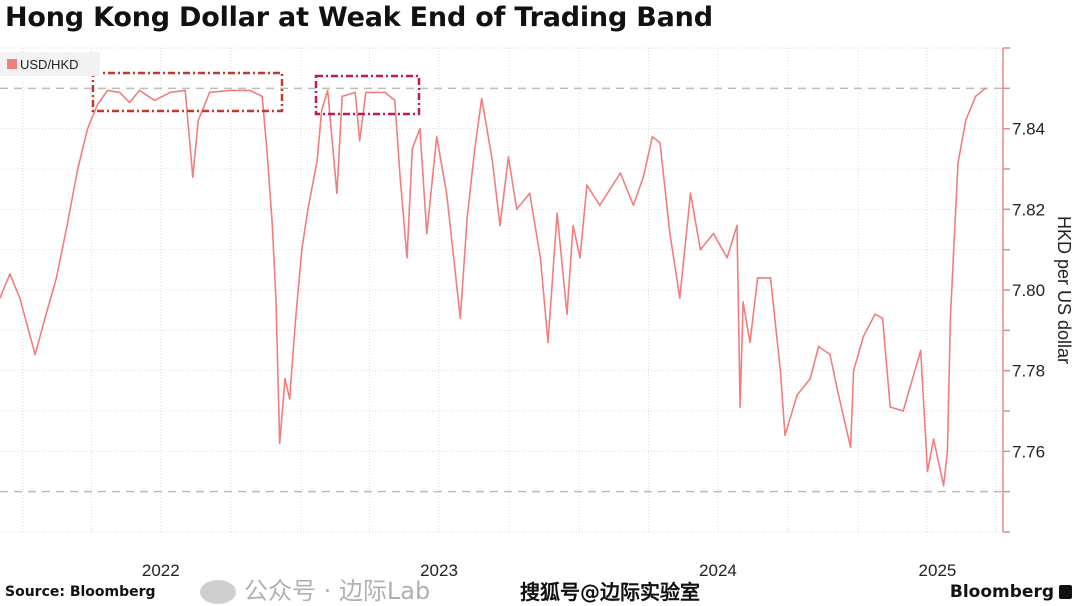  Describe the element at coordinates (1065, 592) in the screenshot. I see `bloomberg-chart-icon` at that location.